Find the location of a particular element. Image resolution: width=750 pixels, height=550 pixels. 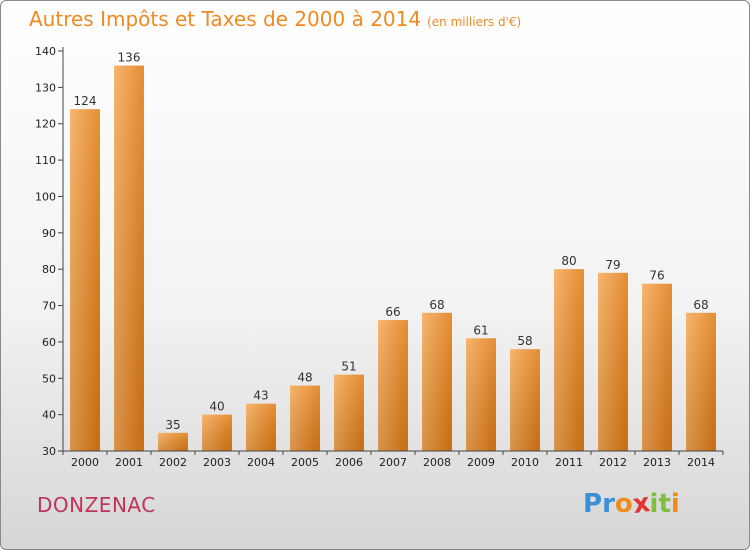

data-label: 136 is located at coordinates (129, 58).